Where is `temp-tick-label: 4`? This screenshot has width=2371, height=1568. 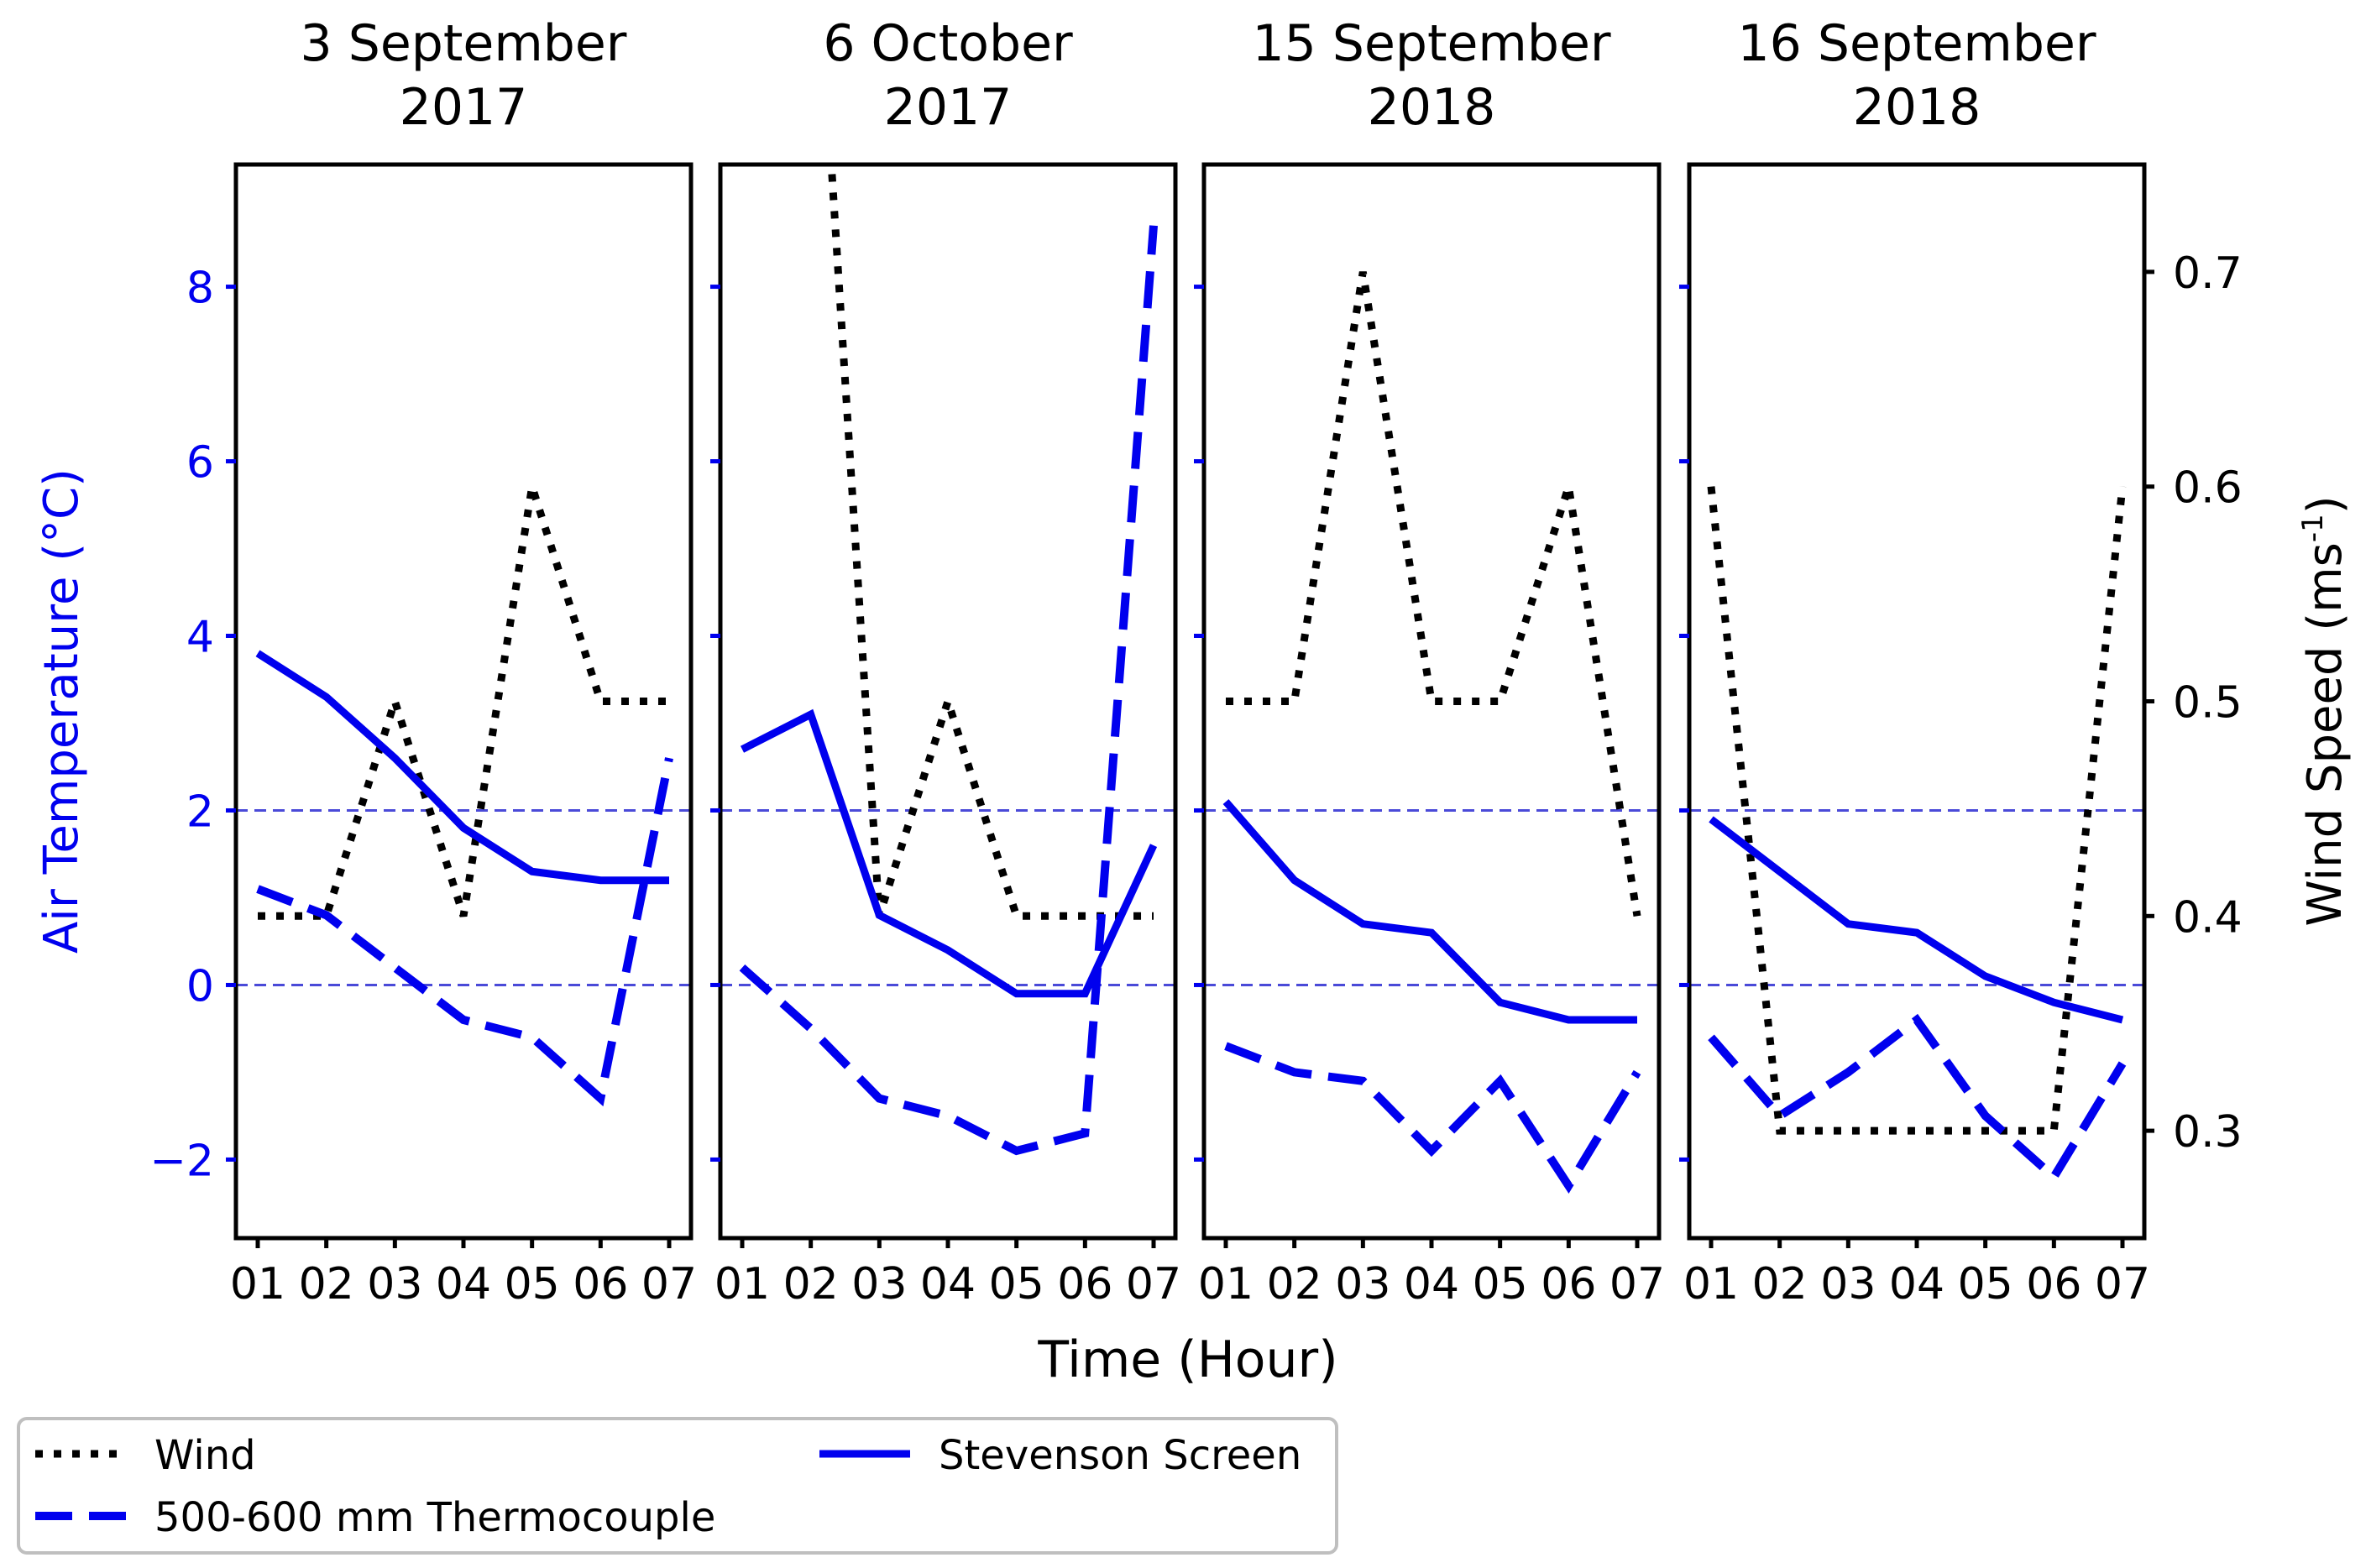 temp-tick-label: 4 is located at coordinates (200, 638).